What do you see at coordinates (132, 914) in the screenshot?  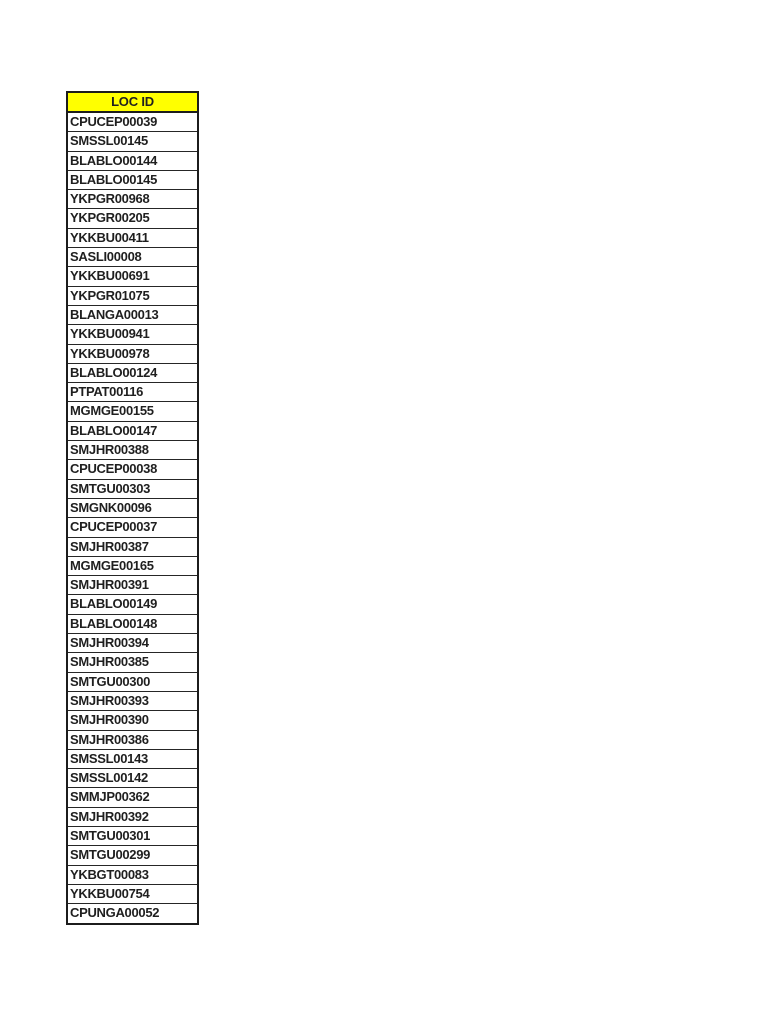 I see `table-row: CPUNGA00052` at bounding box center [132, 914].